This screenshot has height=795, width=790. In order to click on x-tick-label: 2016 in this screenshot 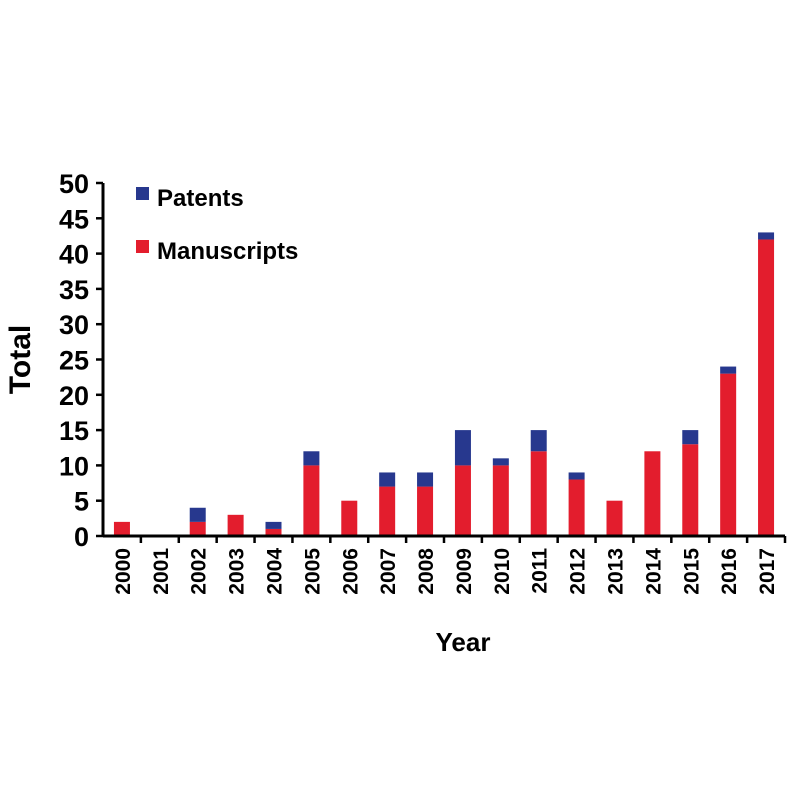, I will do `click(729, 571)`.